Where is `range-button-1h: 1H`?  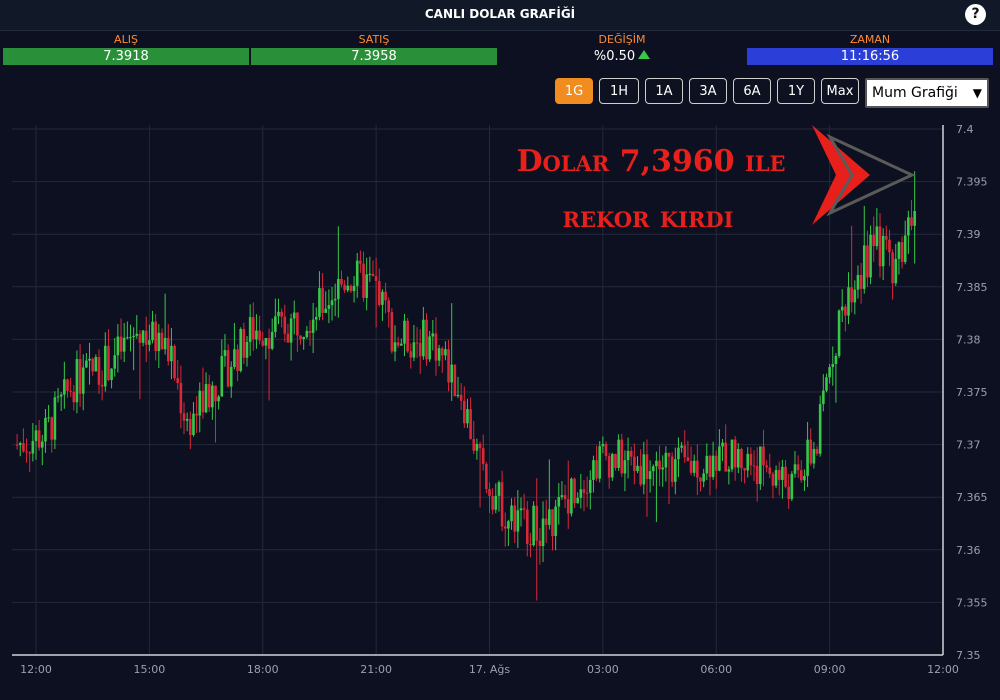
range-button-1h: 1H is located at coordinates (619, 91).